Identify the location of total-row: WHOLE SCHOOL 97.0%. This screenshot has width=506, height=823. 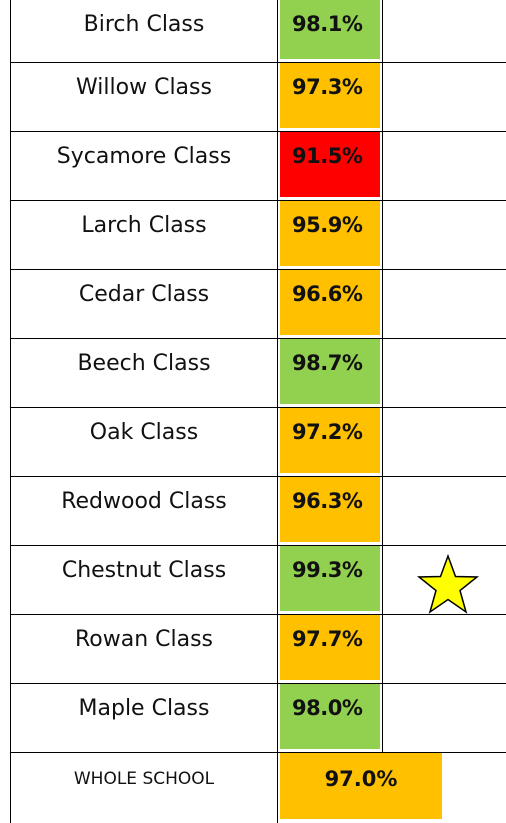
(258, 788).